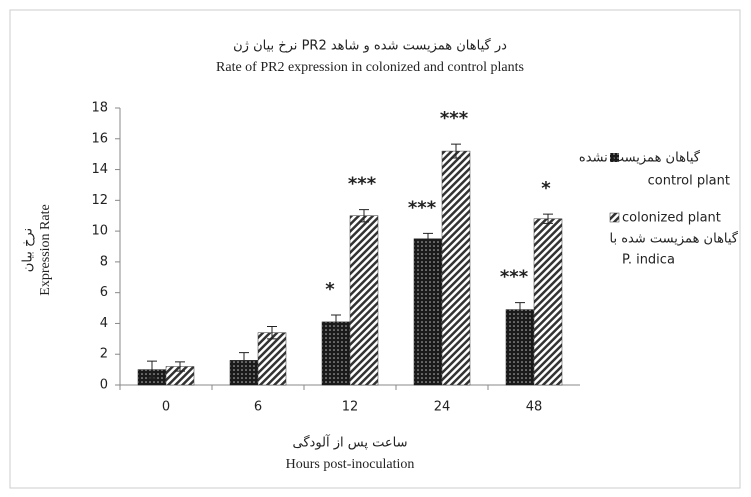 Image resolution: width=751 pixels, height=497 pixels. I want to click on legend-label-fa: گیاهان همزیست نشده, so click(640, 158).